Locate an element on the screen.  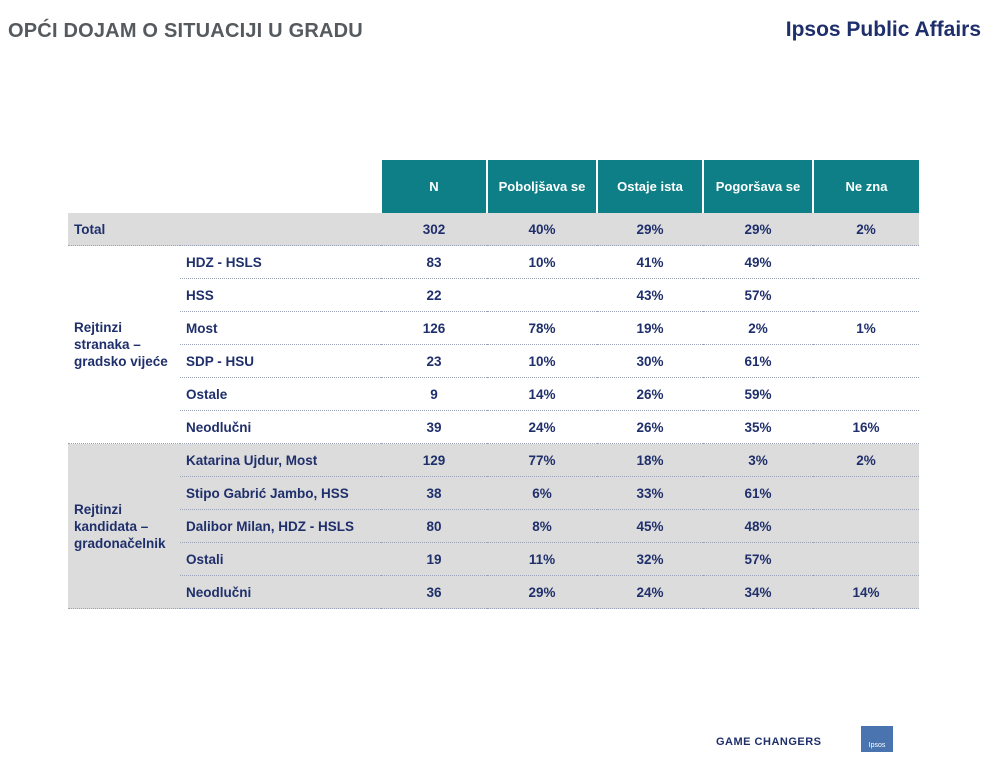
column-header-n: N is located at coordinates (433, 186).